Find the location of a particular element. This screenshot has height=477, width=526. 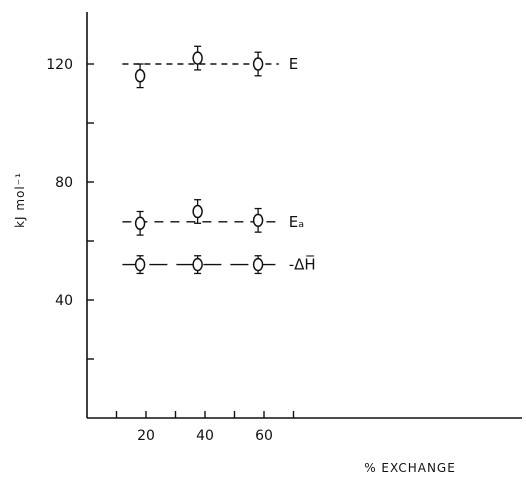

y-tick-label: 80 is located at coordinates (64, 183).